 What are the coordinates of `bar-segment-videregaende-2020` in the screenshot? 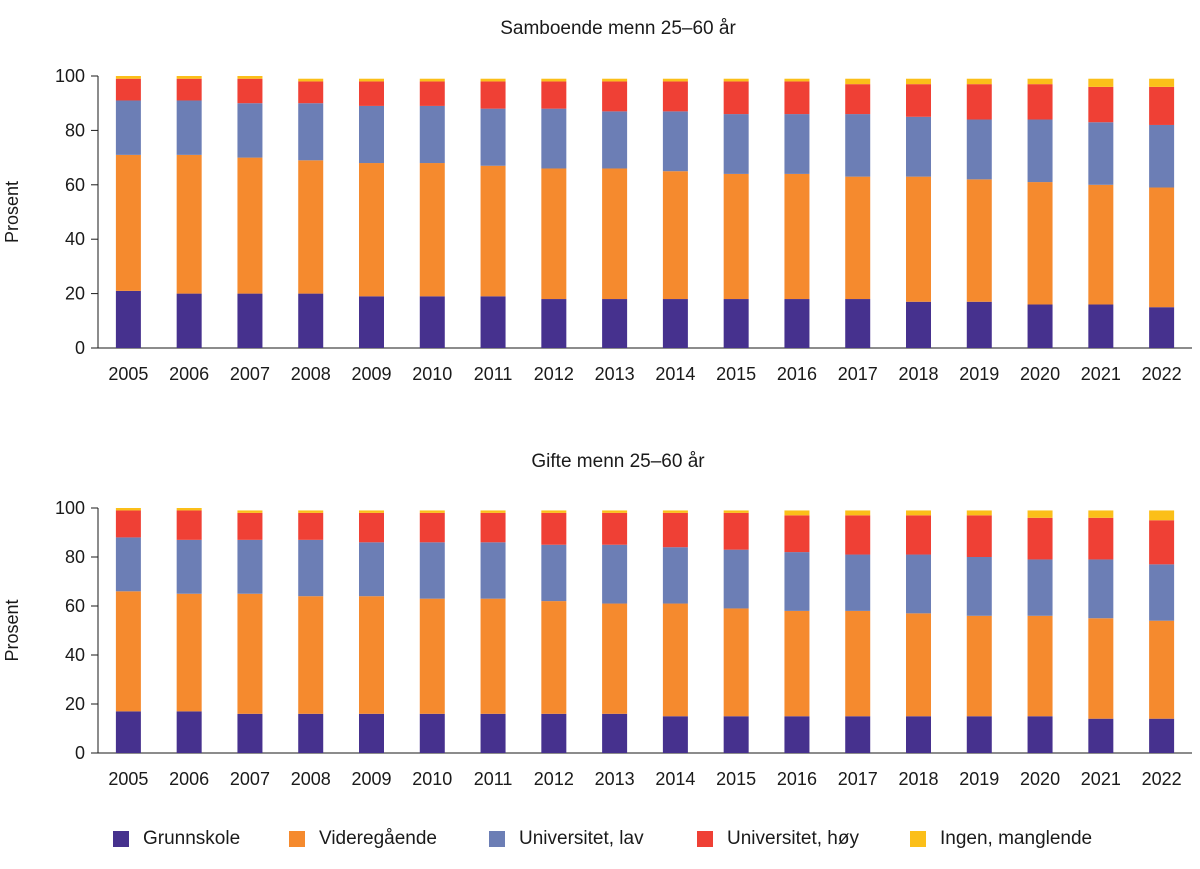 It's located at (1040, 666).